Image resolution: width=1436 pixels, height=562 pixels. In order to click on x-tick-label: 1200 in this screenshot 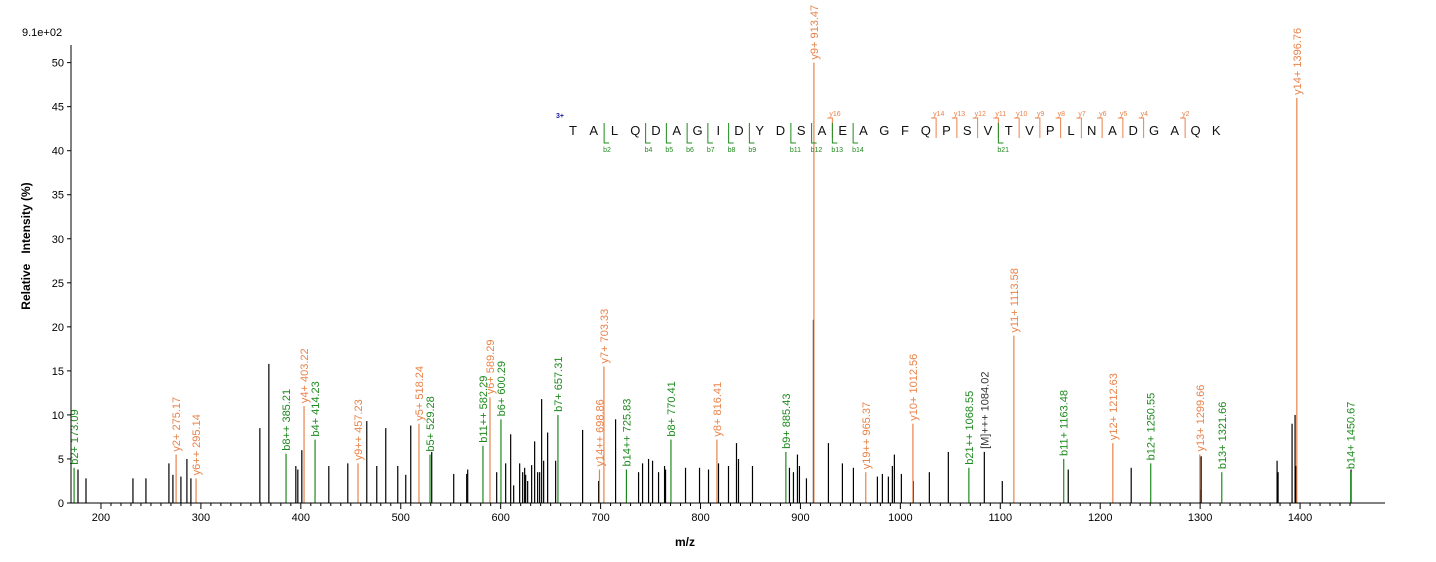, I will do `click(1100, 518)`.